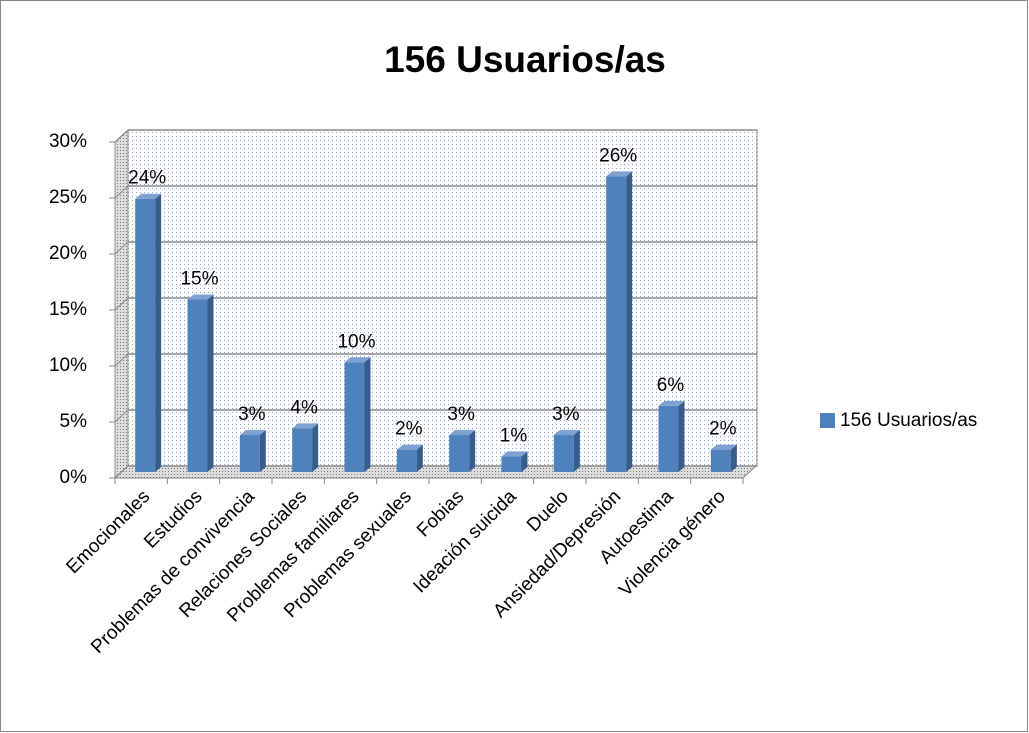 This screenshot has height=733, width=1029. Describe the element at coordinates (618, 155) in the screenshot. I see `data-label: 26%` at that location.